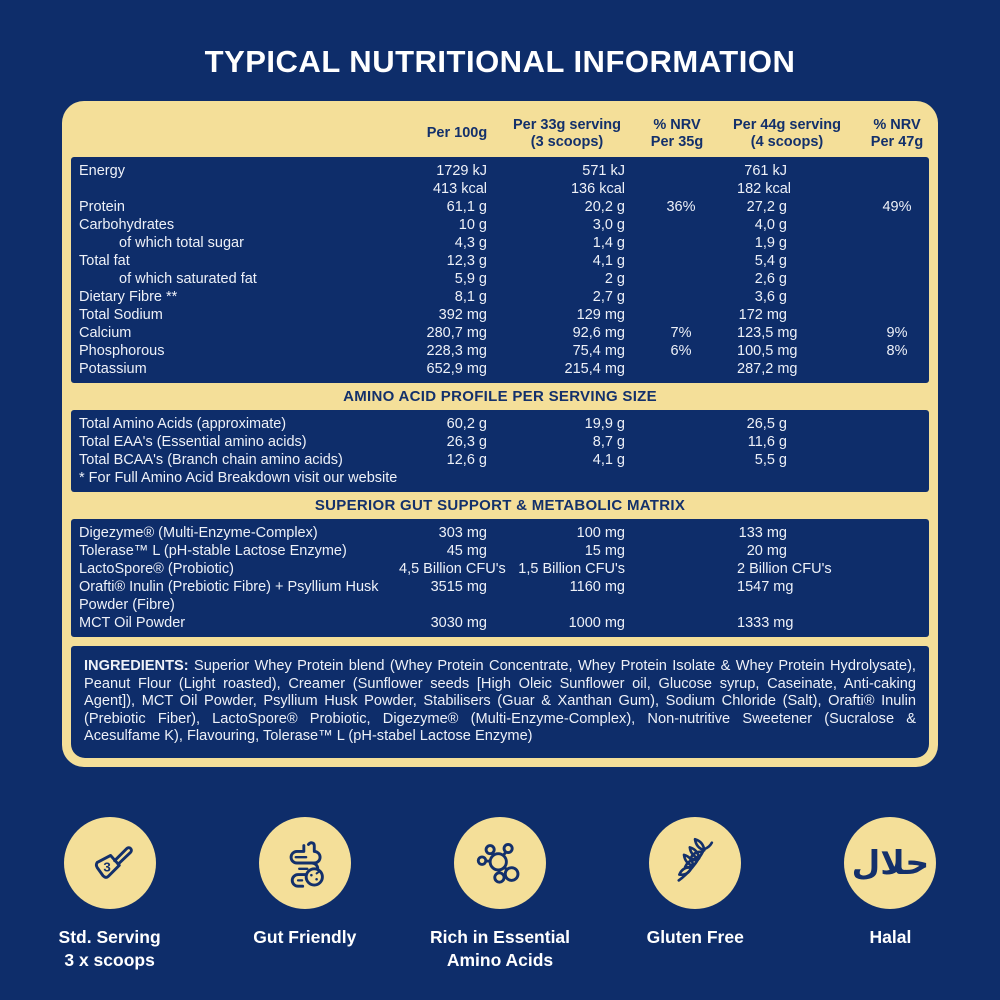 The width and height of the screenshot is (1000, 1000). What do you see at coordinates (604, 551) in the screenshot?
I see `value-per-33g-serving: 15 mg` at bounding box center [604, 551].